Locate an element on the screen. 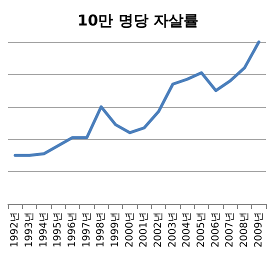 Image resolution: width=276 pixels, height=260 pixels. x-tick-label: 2006년 is located at coordinates (216, 230).